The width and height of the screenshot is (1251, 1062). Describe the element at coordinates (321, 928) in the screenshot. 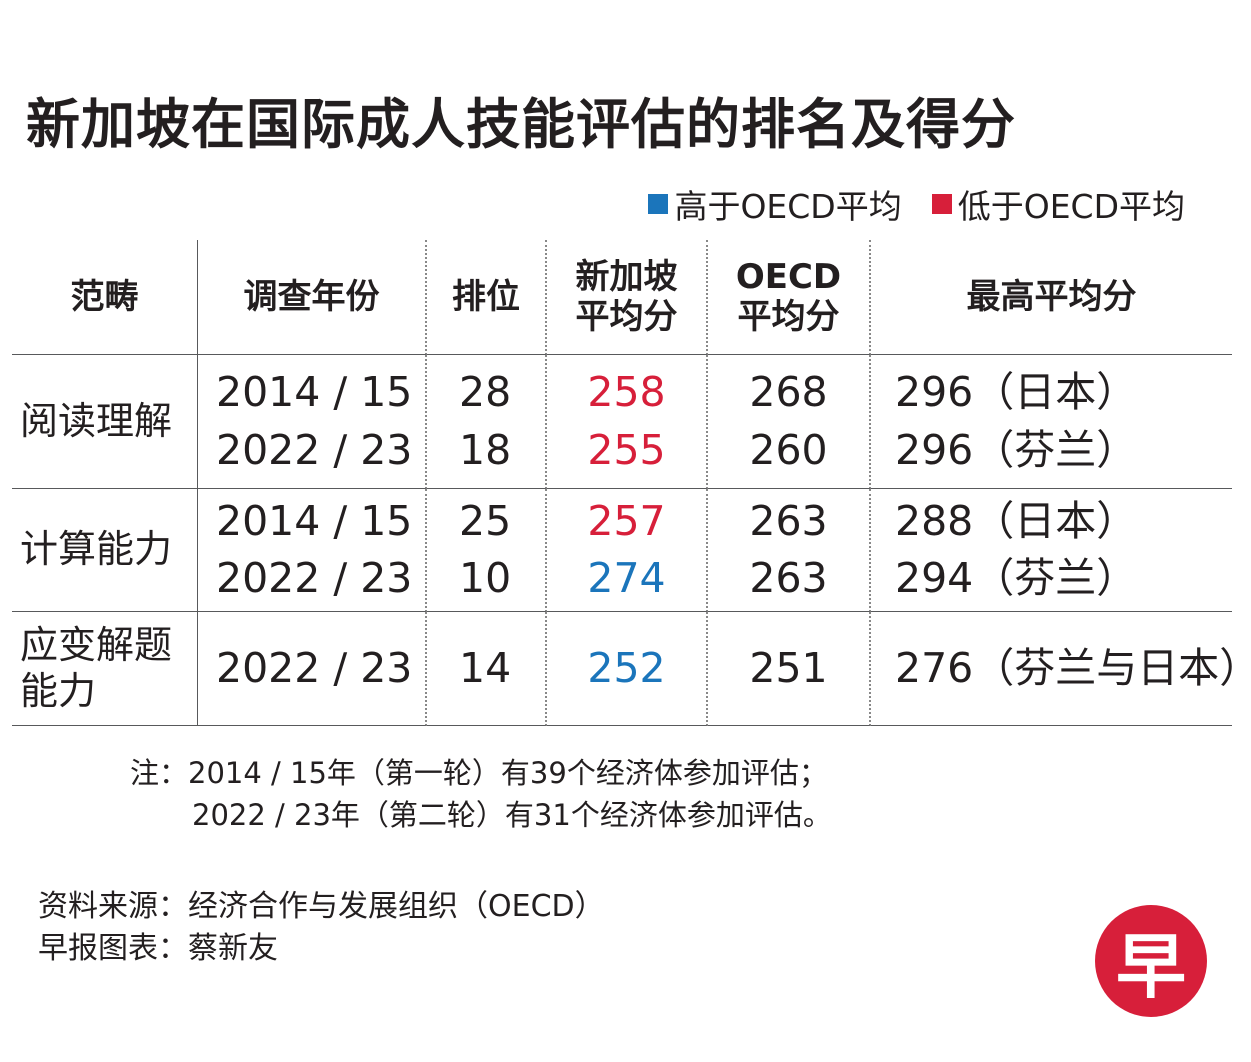

I see `source-credits: 资料来源：经济合作与发展组织（OECD） 早报图表：蔡新友` at that location.